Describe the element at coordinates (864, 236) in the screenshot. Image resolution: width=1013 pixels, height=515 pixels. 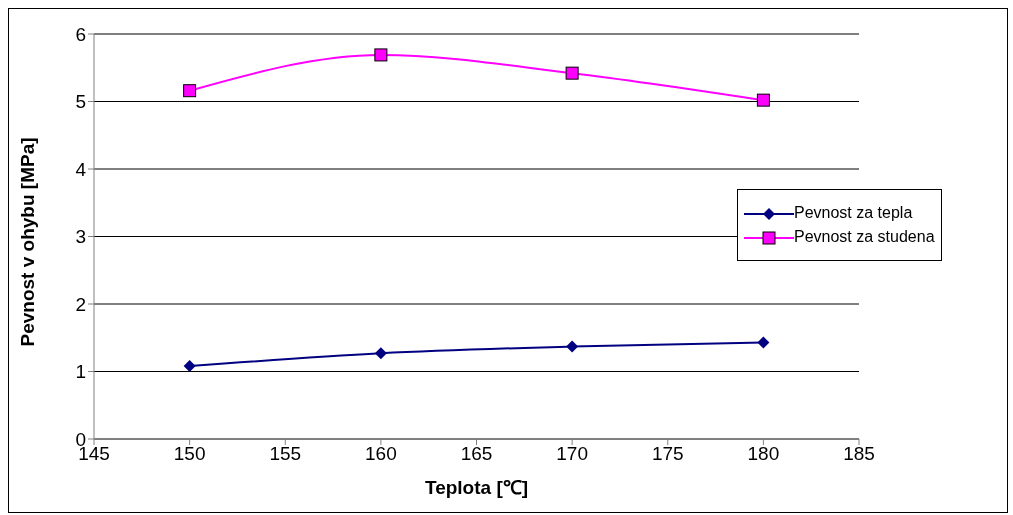
I see `legend-label: Pevnost za studena` at that location.